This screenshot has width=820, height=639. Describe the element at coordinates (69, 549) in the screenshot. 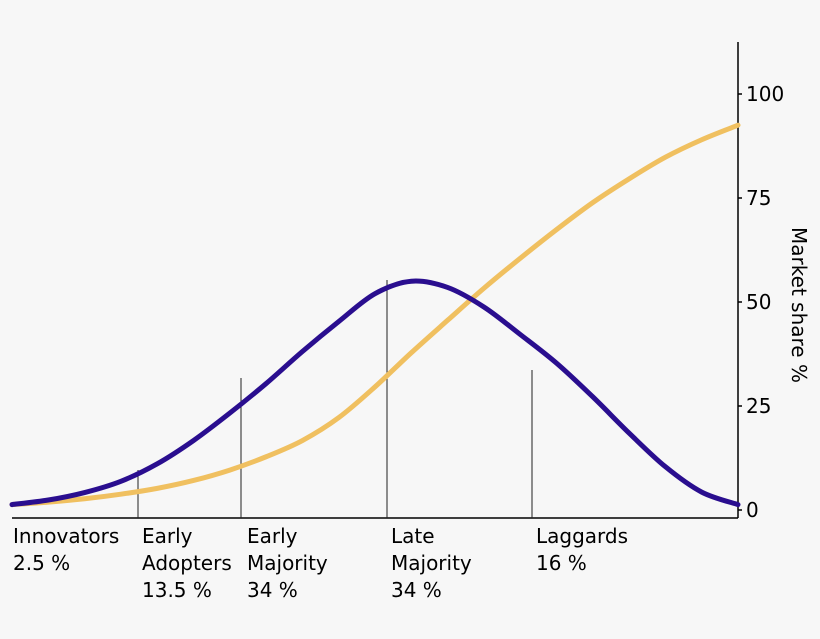

I see `segment-label-innovators: Innovators 2.5 %` at that location.